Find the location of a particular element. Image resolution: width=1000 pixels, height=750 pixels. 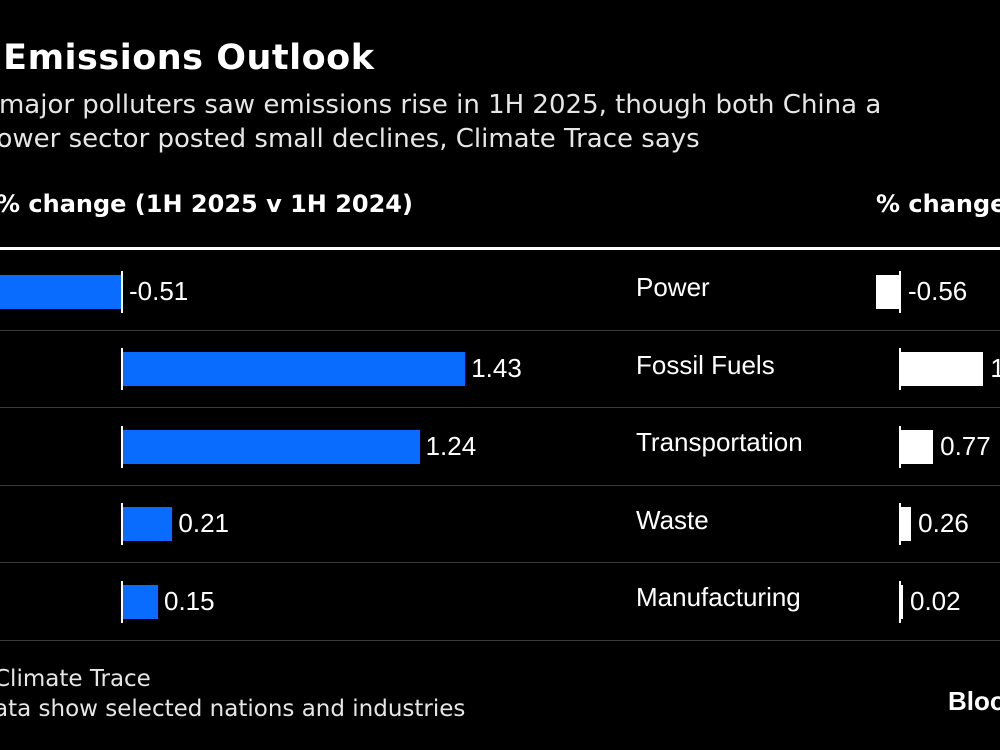

row-divider-bottom is located at coordinates (500, 640).